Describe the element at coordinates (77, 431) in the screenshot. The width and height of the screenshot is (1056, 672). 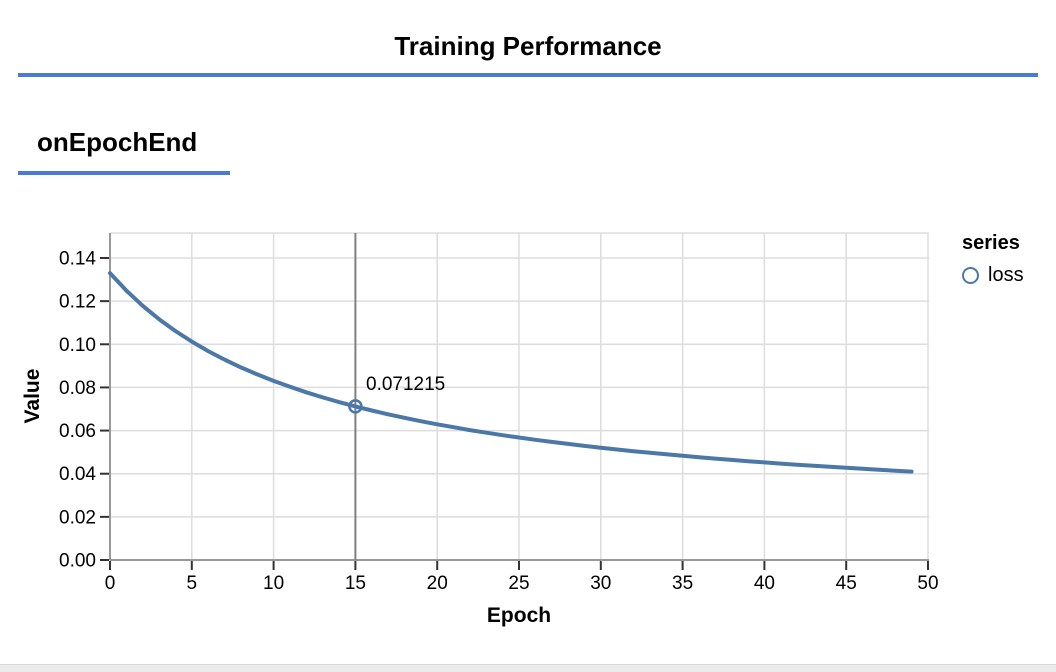
I see `y-tick-label: 0.06` at that location.